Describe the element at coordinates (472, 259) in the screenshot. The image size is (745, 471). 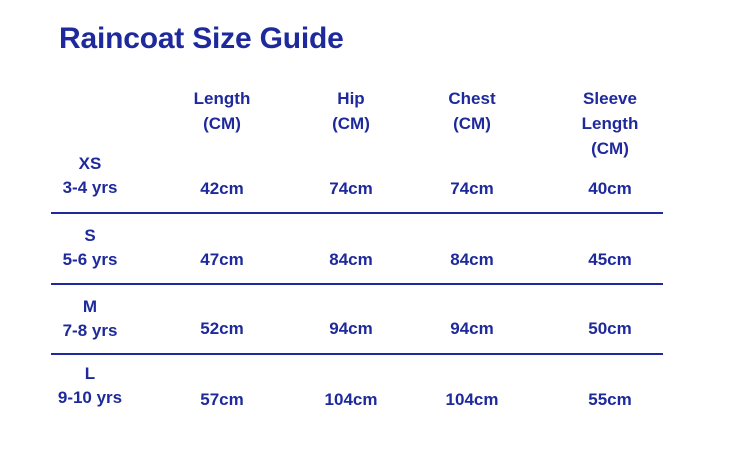
I see `table-cell-chest: 84cm` at that location.